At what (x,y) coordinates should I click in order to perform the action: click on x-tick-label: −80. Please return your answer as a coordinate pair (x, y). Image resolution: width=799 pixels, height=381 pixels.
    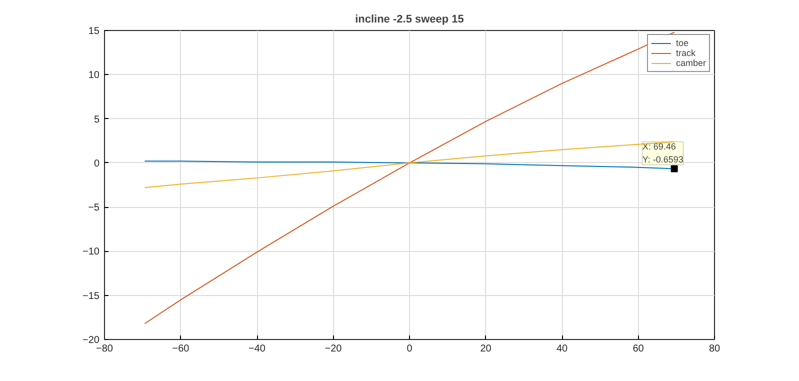
    Looking at the image, I should click on (105, 349).